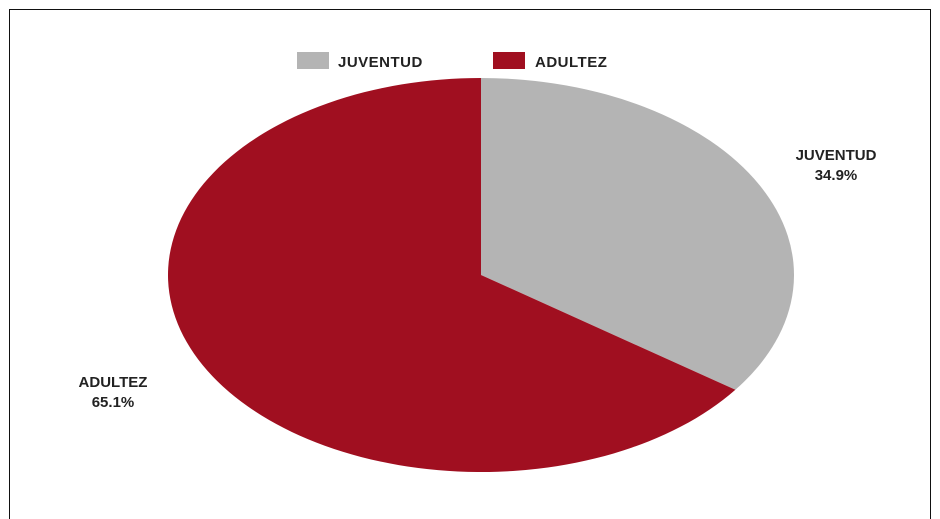  I want to click on legend-label-juventud: JUVENTUD, so click(380, 62).